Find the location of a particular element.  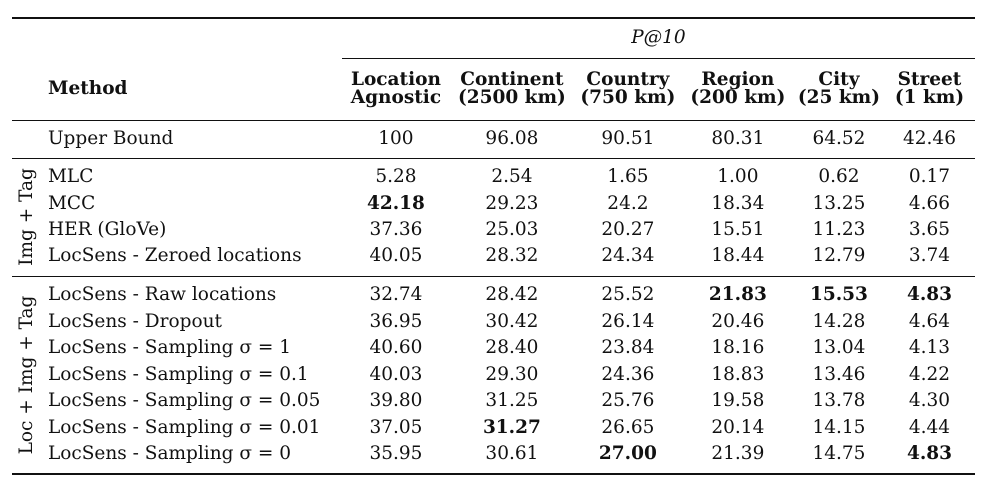

value-cell: 3.65 is located at coordinates (929, 229).